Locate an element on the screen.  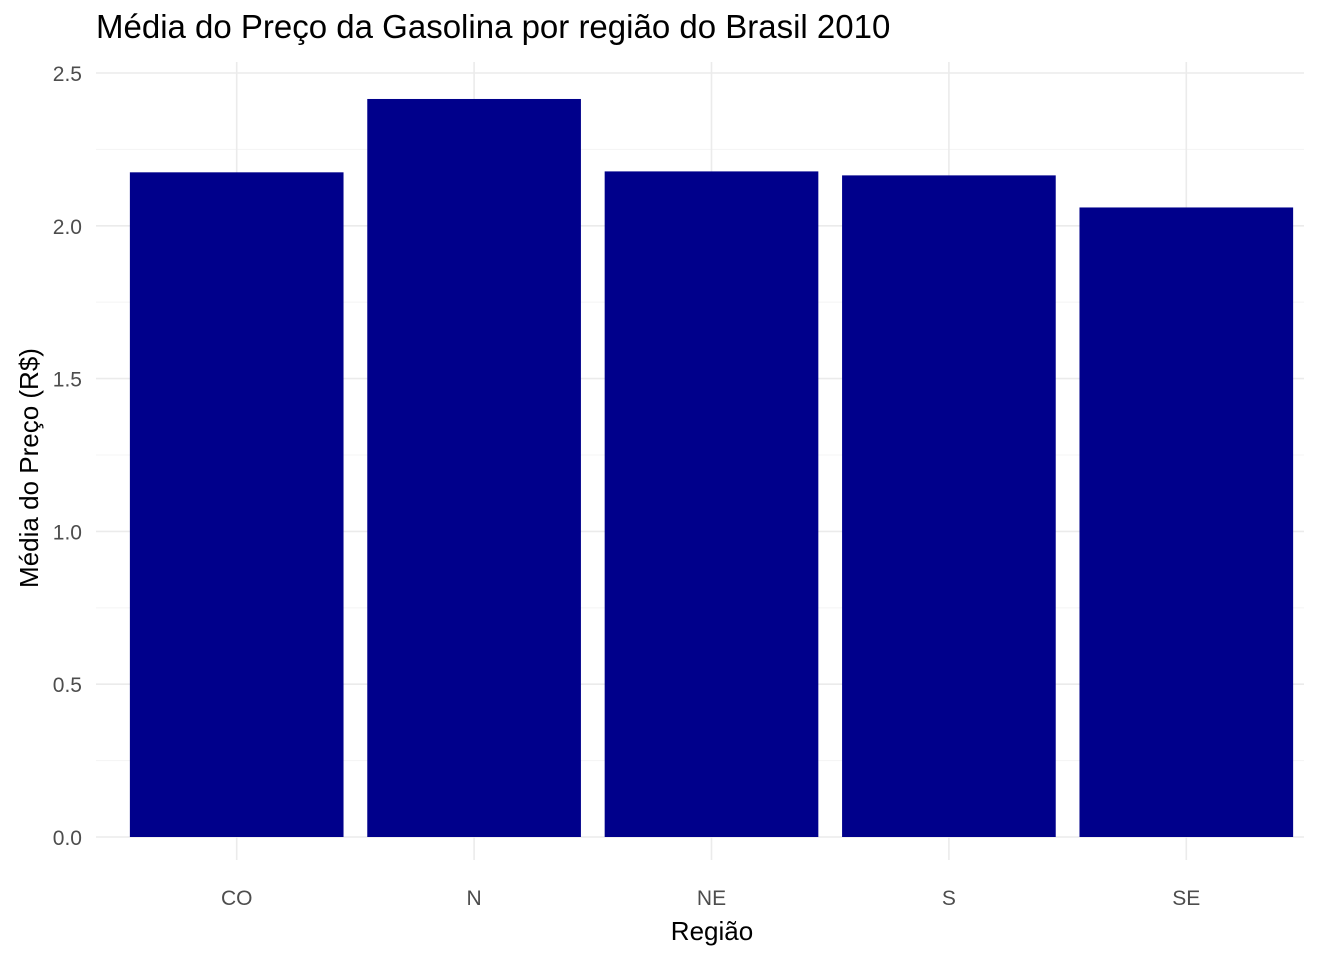
bar-se is located at coordinates (1186, 522).